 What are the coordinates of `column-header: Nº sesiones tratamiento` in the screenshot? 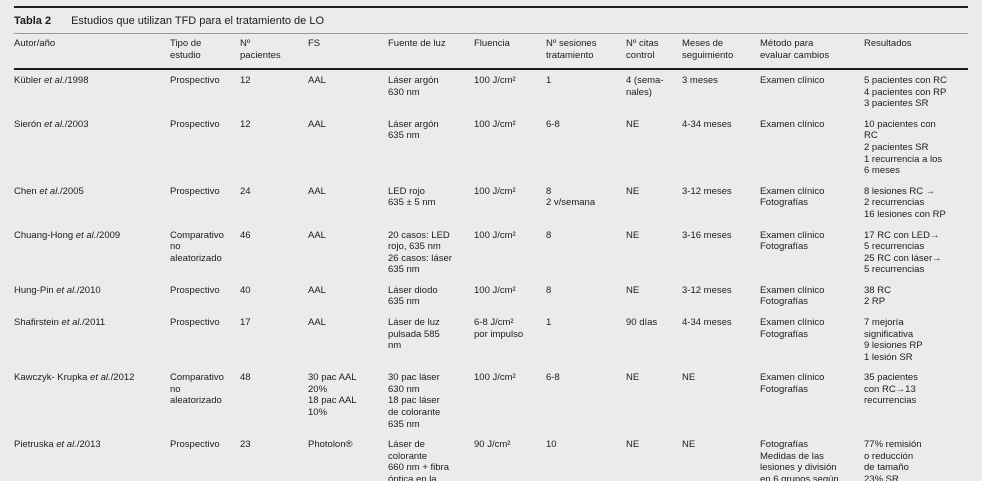 It's located at (586, 52).